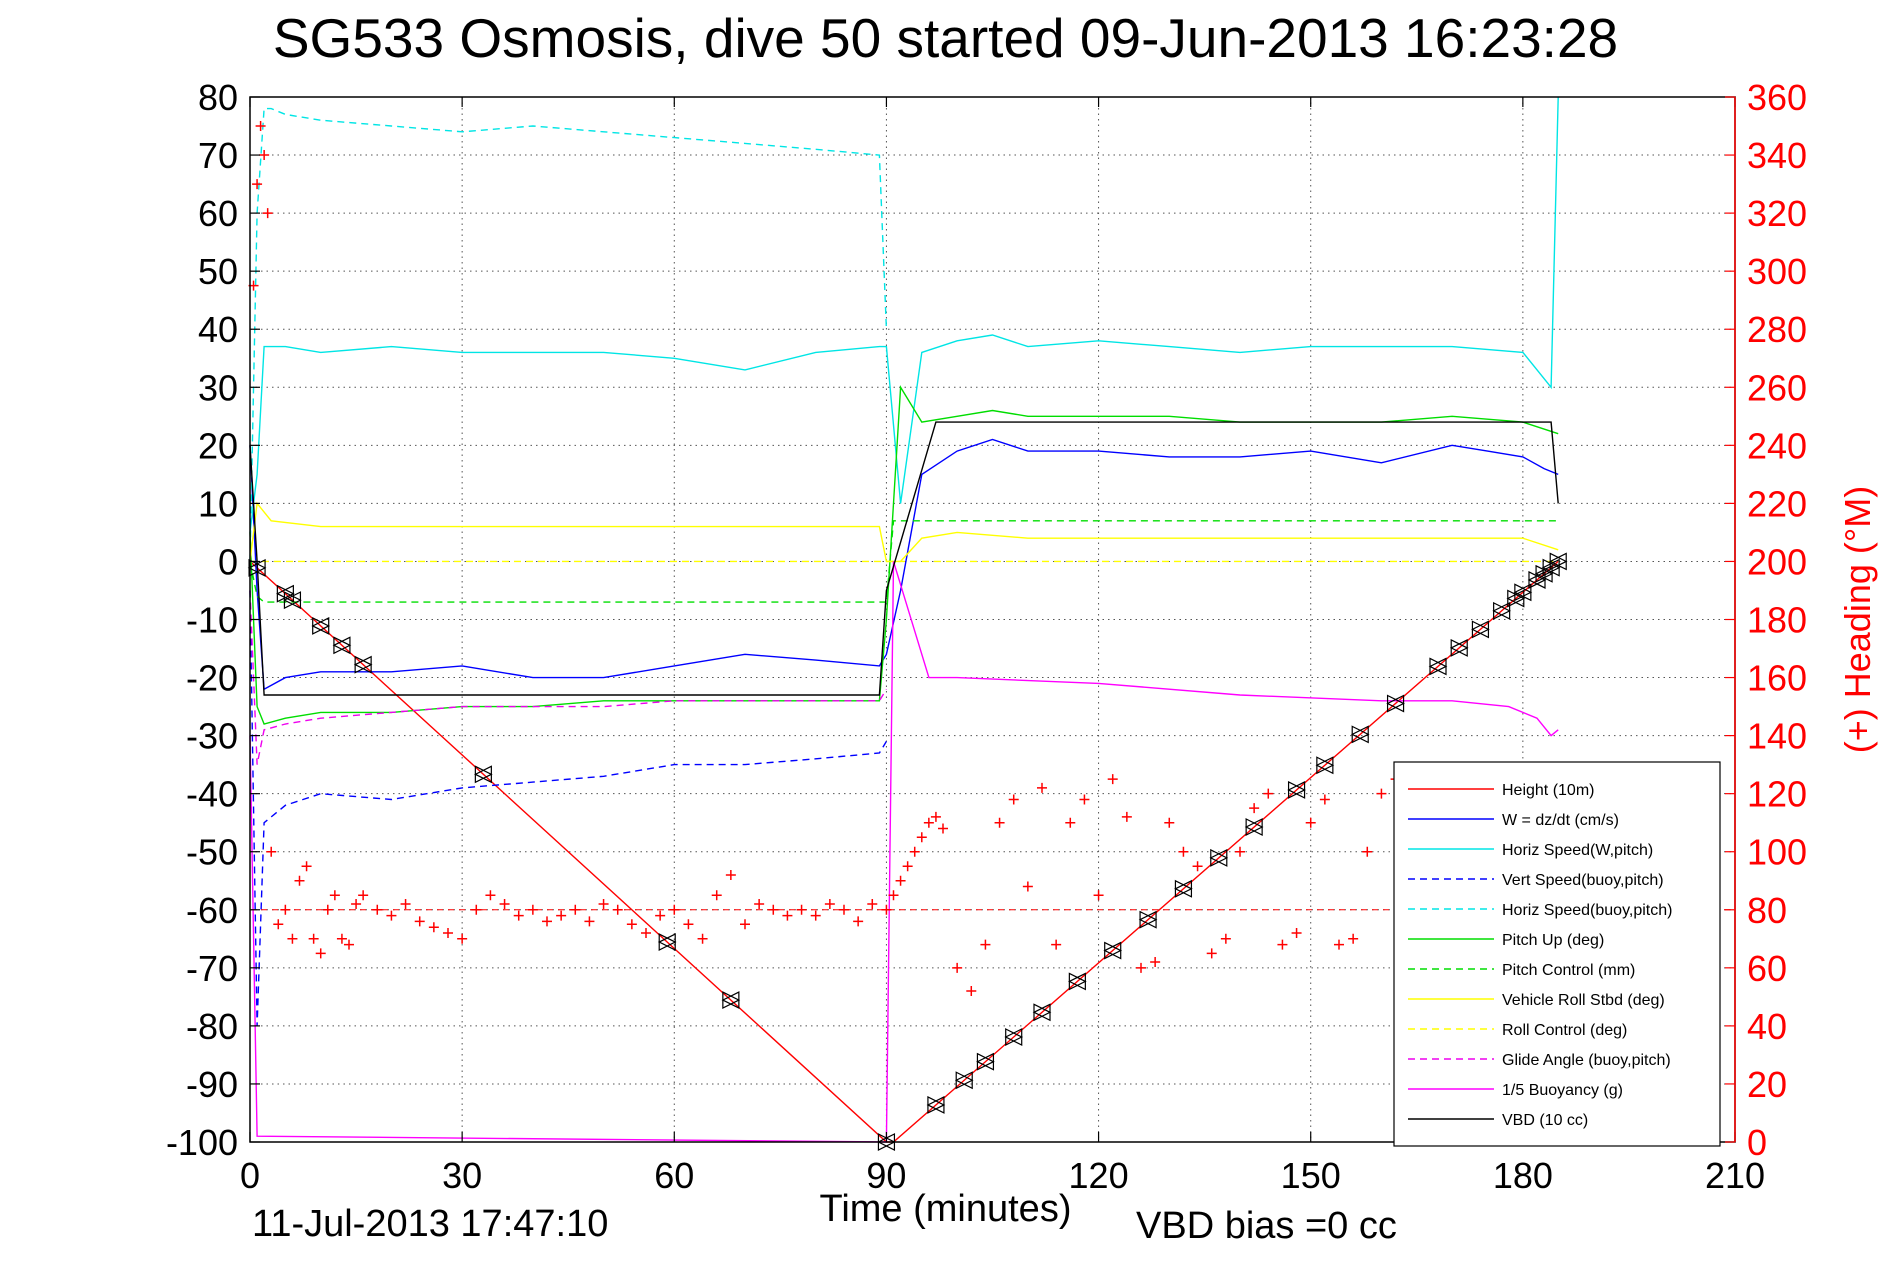 The image size is (1891, 1262). What do you see at coordinates (250, 1175) in the screenshot?
I see `x-tick-label: 0` at bounding box center [250, 1175].